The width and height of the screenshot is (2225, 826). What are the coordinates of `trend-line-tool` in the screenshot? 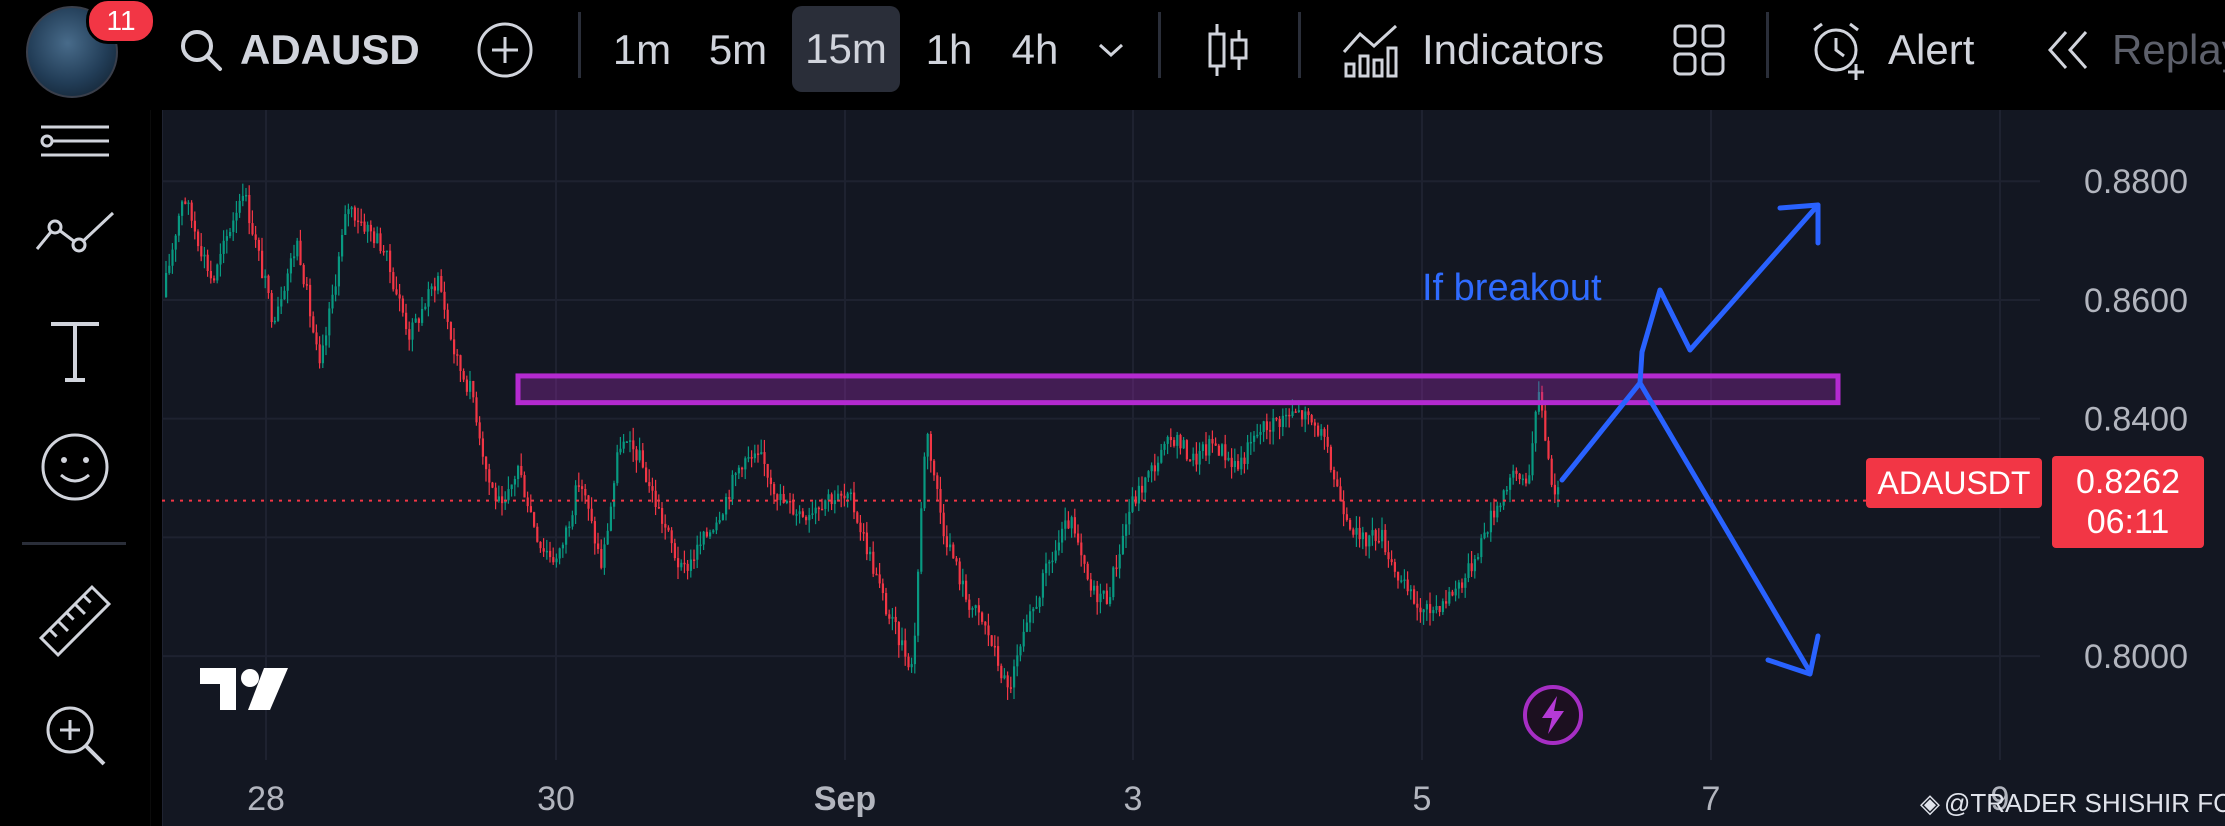 It's located at (75, 235).